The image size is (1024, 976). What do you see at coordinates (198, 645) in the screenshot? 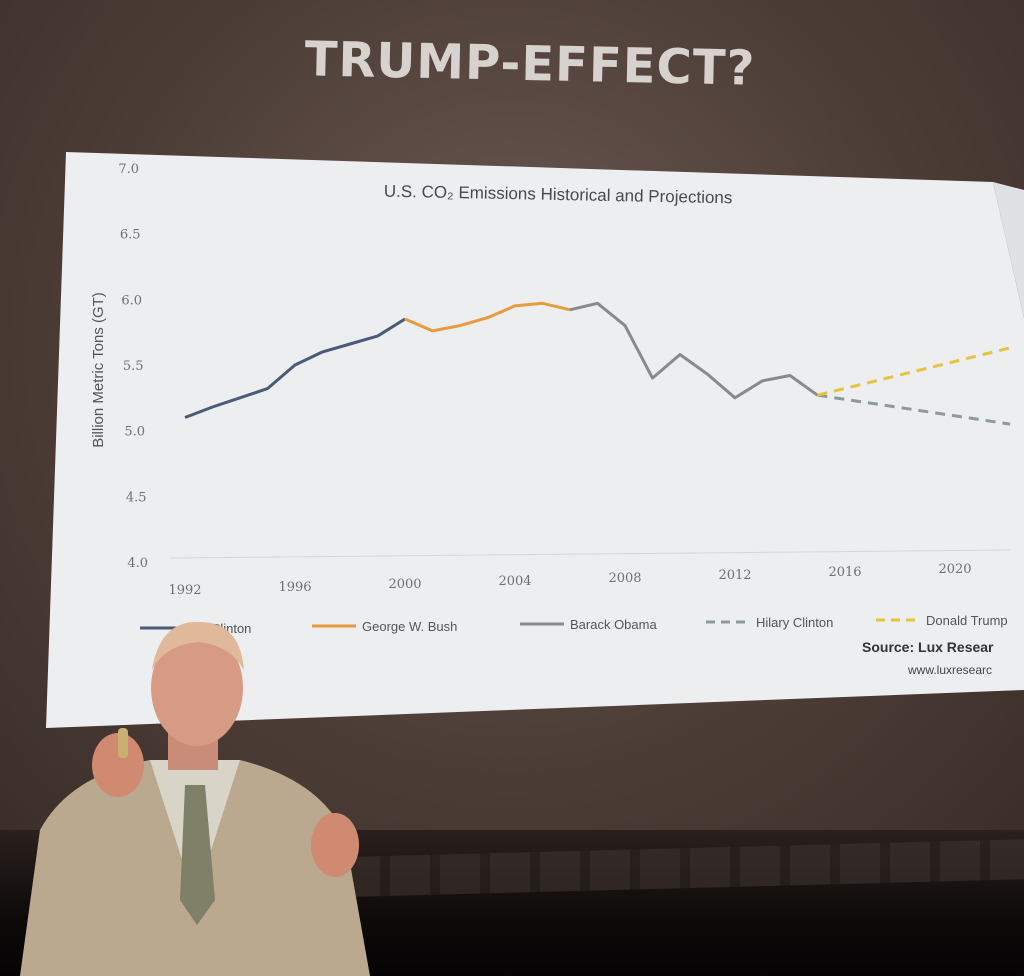
I see `speaker-hair` at bounding box center [198, 645].